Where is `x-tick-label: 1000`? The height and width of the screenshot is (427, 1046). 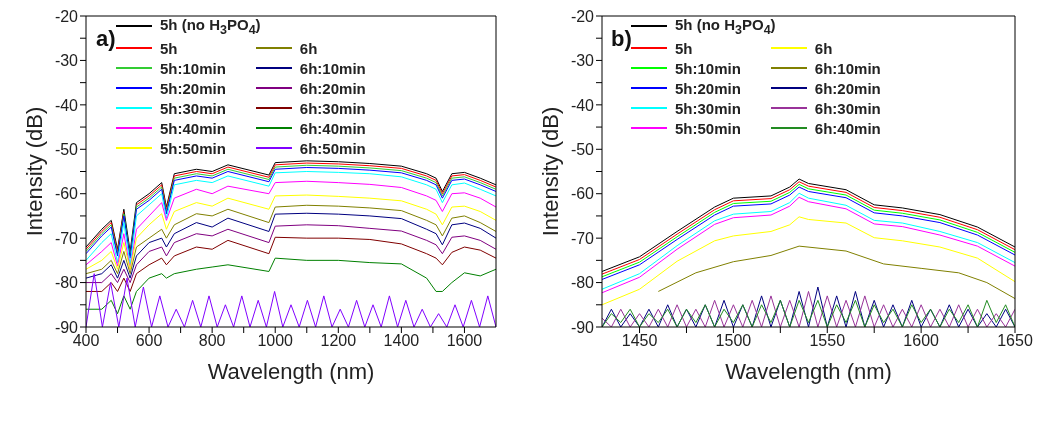
x-tick-label: 1000 is located at coordinates (275, 341).